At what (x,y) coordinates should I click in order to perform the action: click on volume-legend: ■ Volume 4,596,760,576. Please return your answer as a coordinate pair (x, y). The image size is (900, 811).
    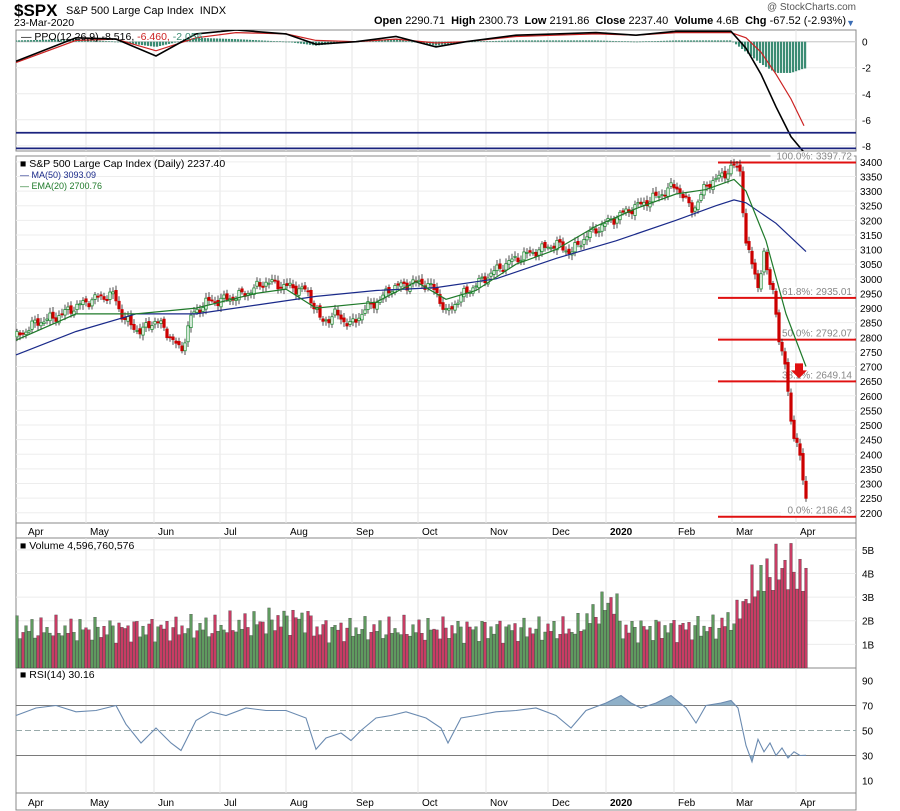
    Looking at the image, I should click on (77, 546).